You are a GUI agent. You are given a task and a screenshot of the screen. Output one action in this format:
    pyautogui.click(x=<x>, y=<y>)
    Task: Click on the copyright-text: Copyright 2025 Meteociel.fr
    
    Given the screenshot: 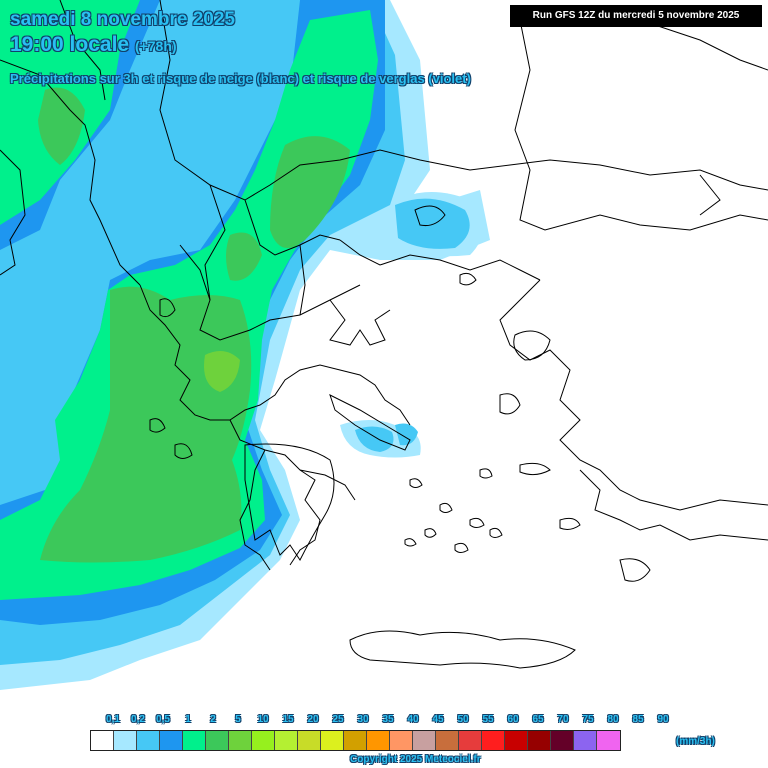 What is the action you would take?
    pyautogui.click(x=415, y=759)
    